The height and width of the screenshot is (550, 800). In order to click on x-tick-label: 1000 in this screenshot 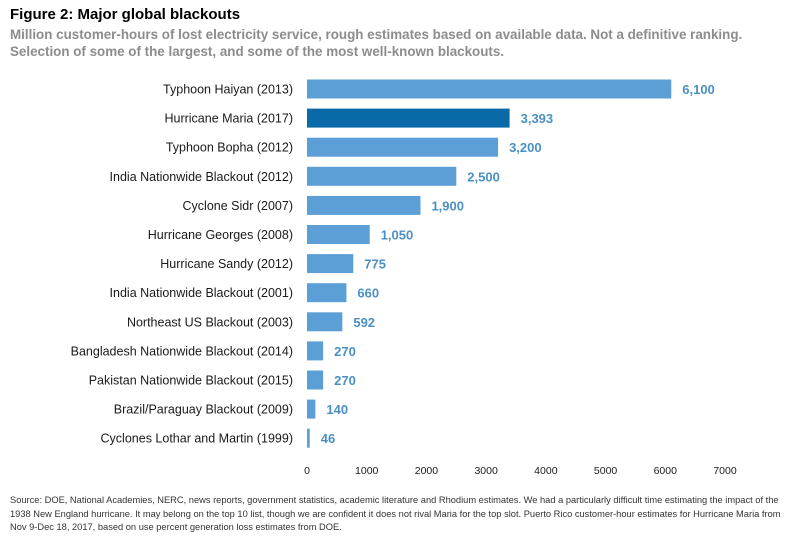, I will do `click(367, 471)`.